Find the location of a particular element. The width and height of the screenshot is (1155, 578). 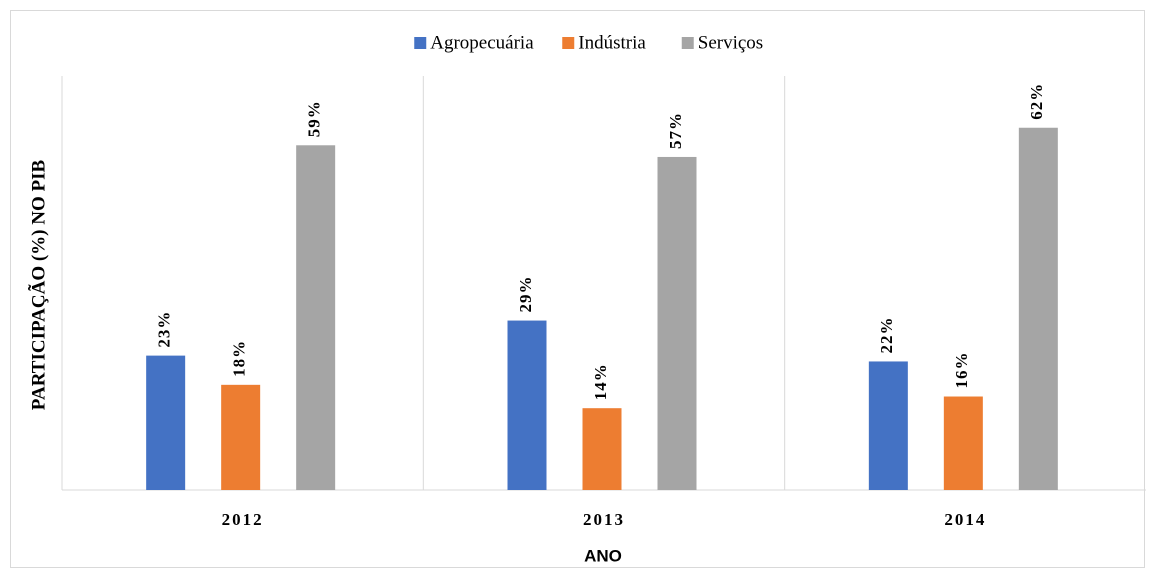

legend-label: Indústria is located at coordinates (612, 42).